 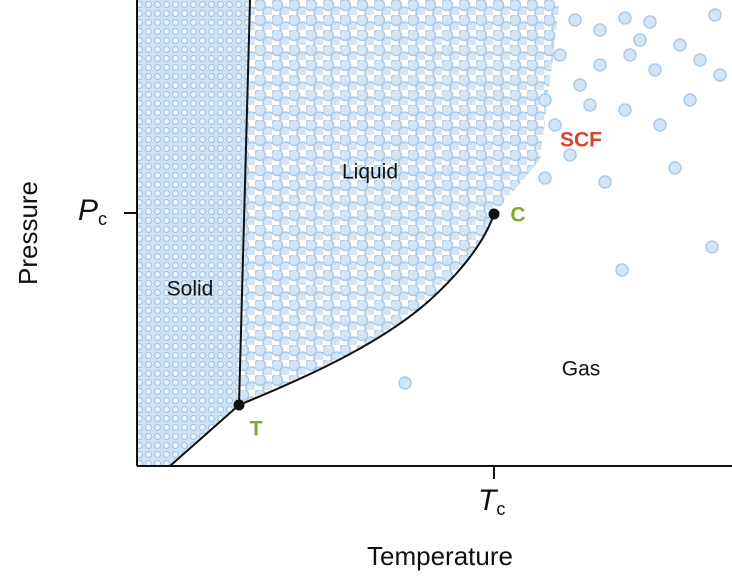 I want to click on triple-point, so click(x=239, y=405).